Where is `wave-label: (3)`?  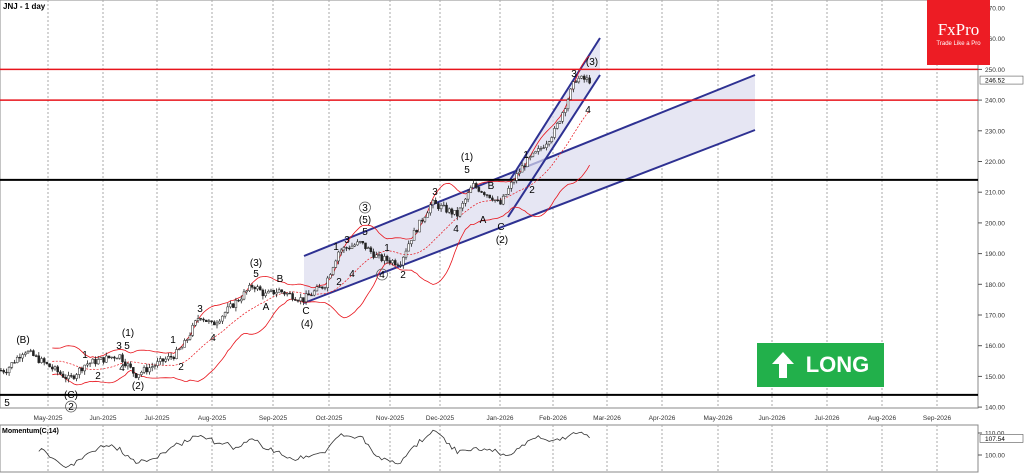
wave-label: (3) is located at coordinates (592, 62).